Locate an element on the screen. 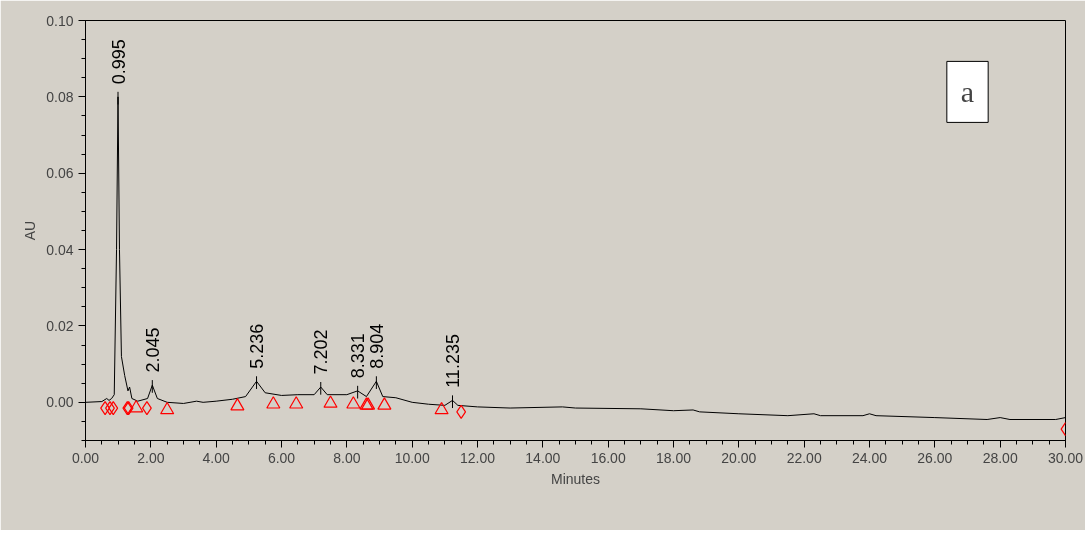  x-tick-label: 12.00 is located at coordinates (477, 457).